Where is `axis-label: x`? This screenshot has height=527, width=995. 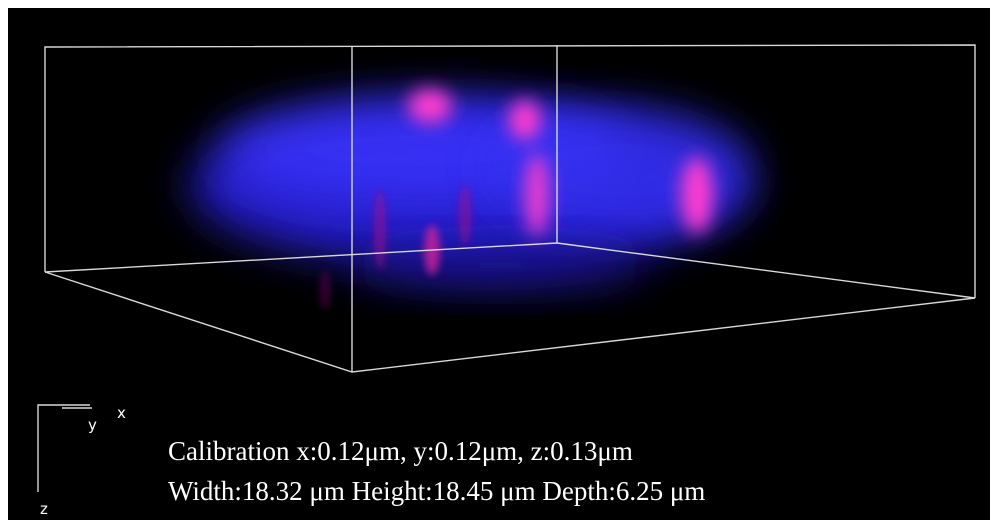 axis-label: x is located at coordinates (121, 413).